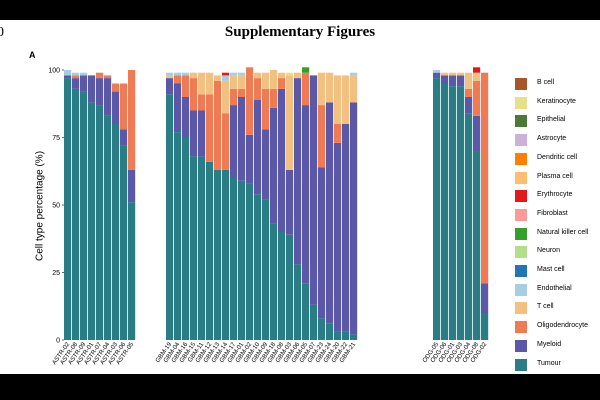 The width and height of the screenshot is (600, 400). I want to click on legend-item: Keratinocyte, so click(557, 102).